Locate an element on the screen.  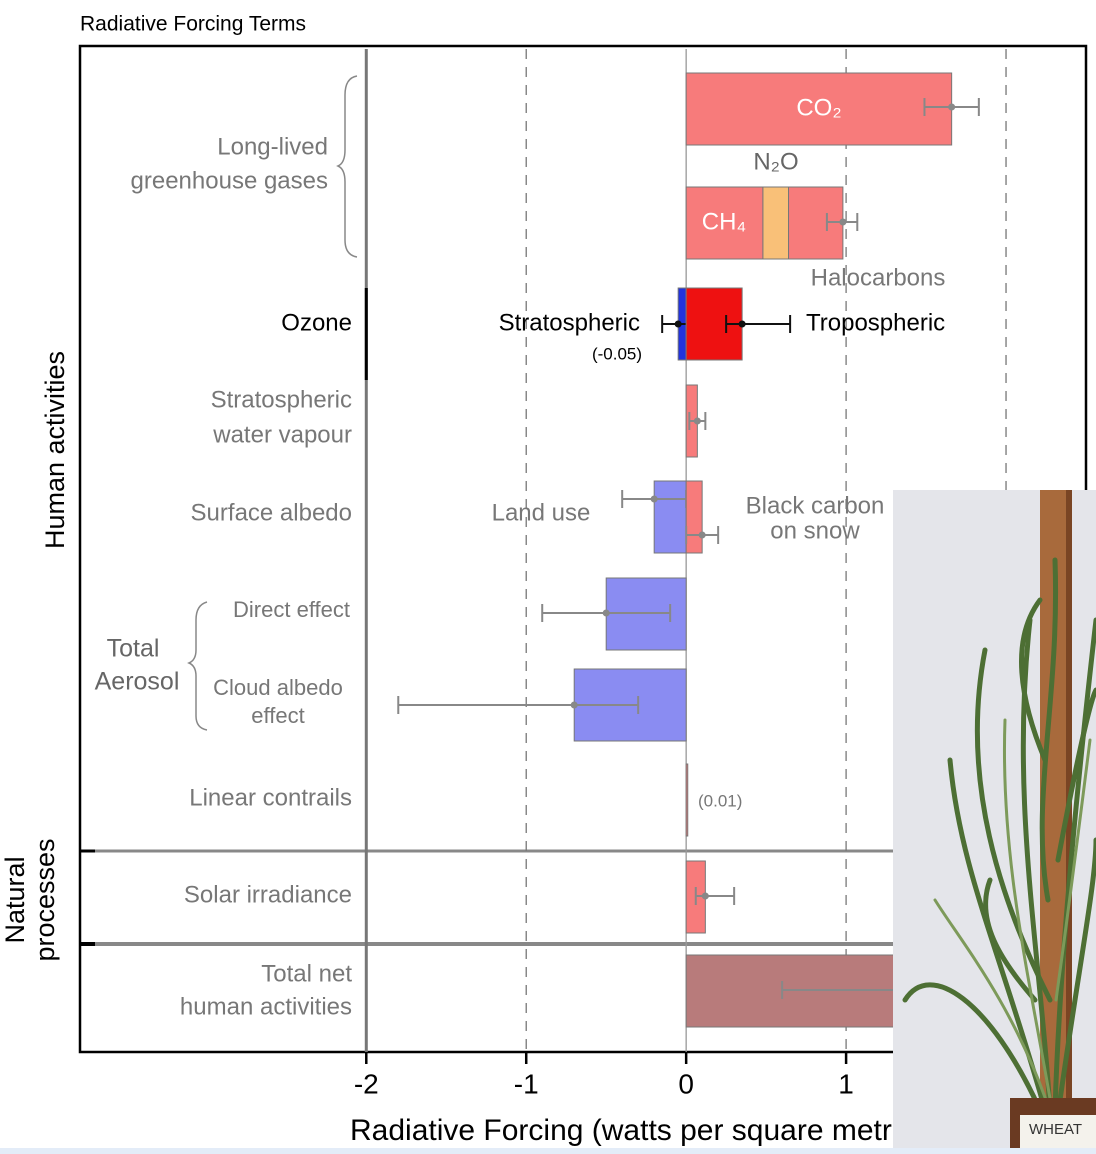
row-label: water vapour is located at coordinates (282, 434).